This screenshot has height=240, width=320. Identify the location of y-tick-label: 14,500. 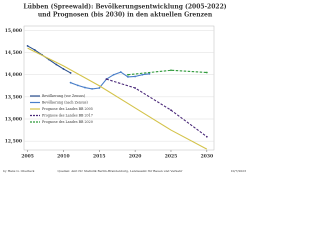
(13, 53).